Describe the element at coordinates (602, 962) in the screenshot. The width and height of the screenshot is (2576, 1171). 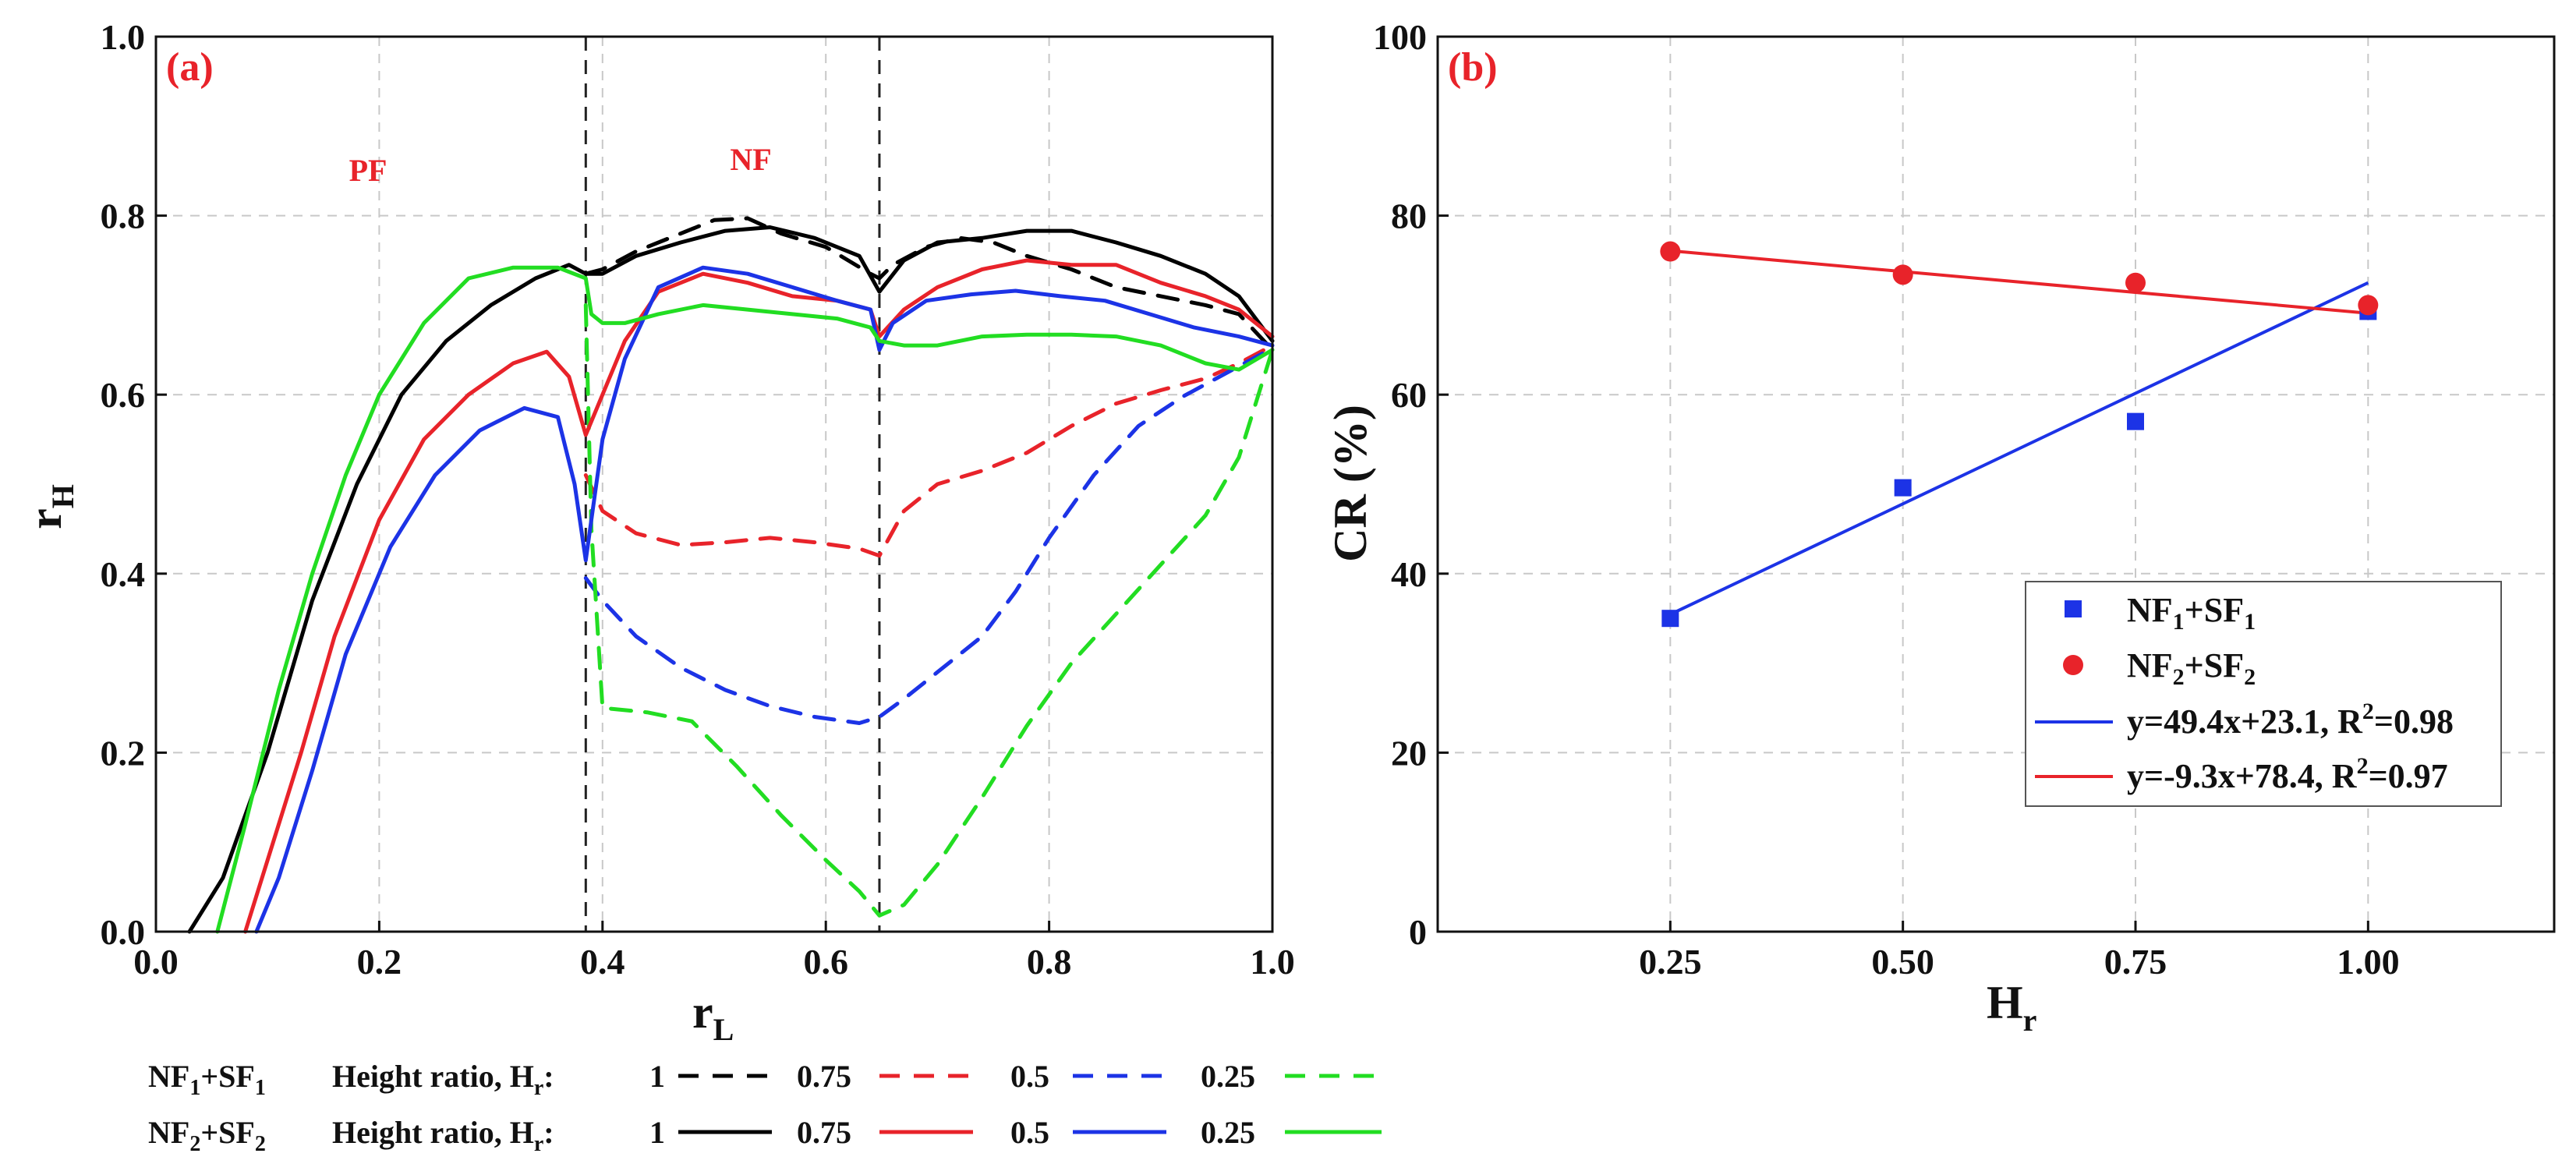
I see `x-tick-label: 0.4` at that location.